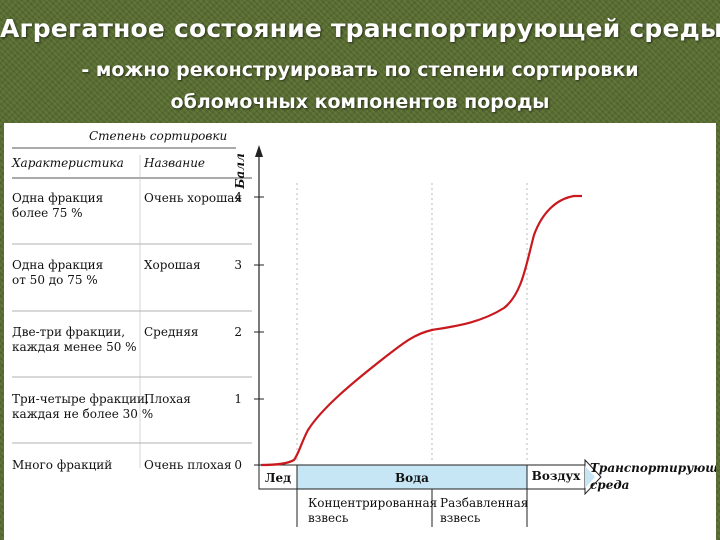 This screenshot has height=540, width=720. I want to click on media-ice-label: Лед, so click(278, 478).